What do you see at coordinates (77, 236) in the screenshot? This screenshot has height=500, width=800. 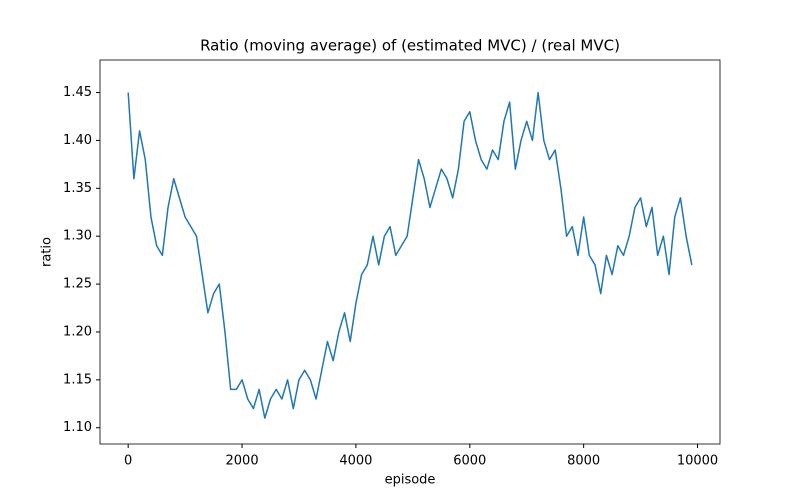 I see `y-tick-label: 1.30` at bounding box center [77, 236].